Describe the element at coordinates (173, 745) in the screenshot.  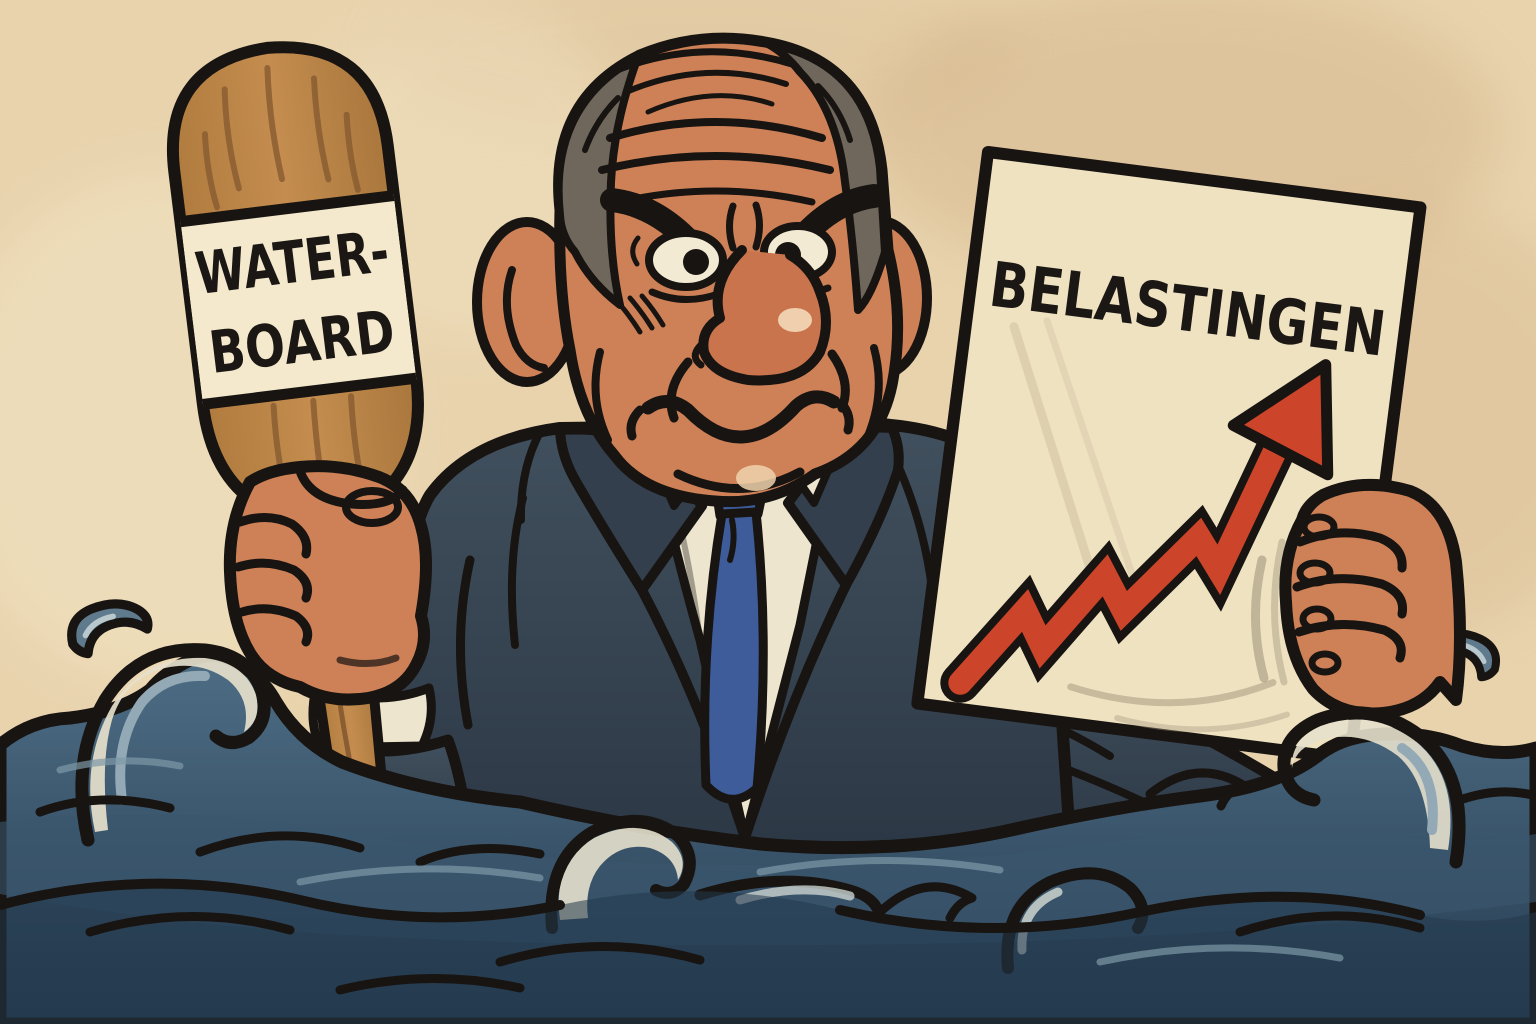
I see `wave-crest-left` at that location.